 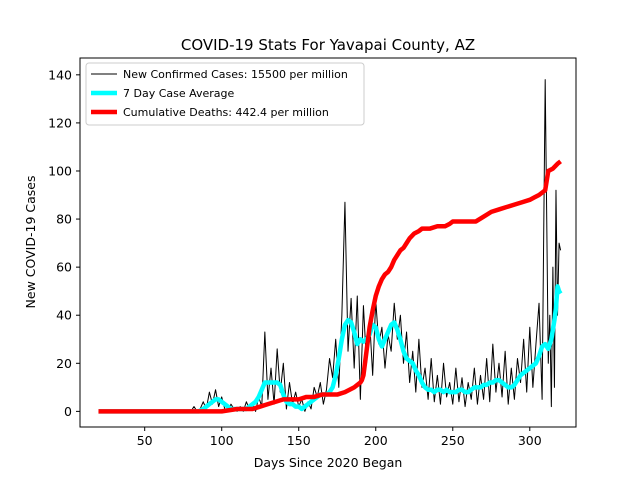 I want to click on y-axis-label: New COVID-19 Cases, so click(x=30, y=242).